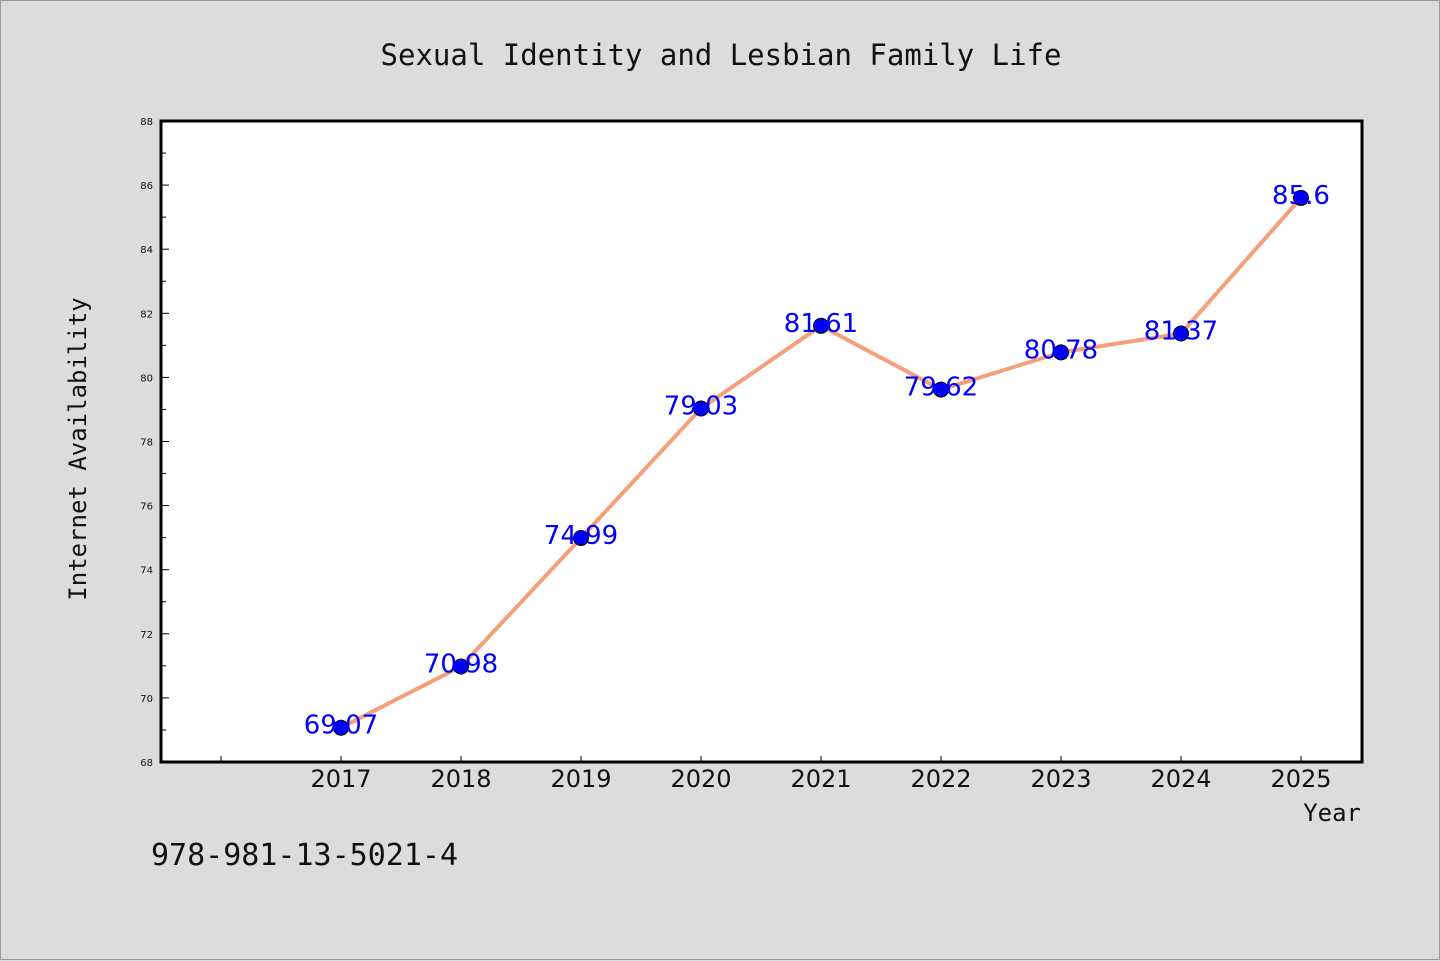 This screenshot has width=1440, height=961. I want to click on x-tick-label: 2023, so click(1060, 779).